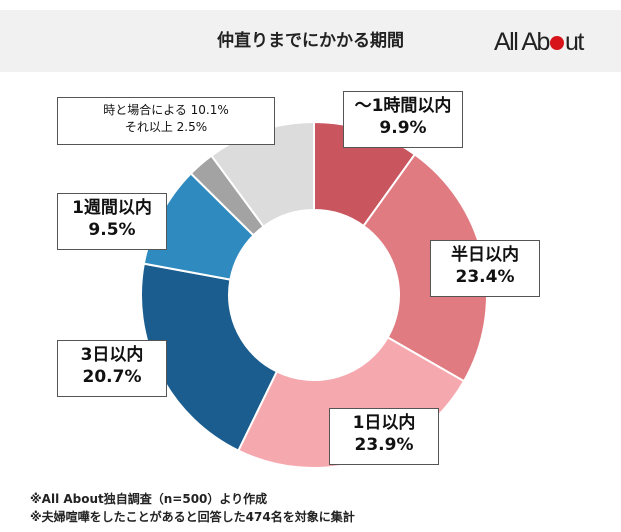  What do you see at coordinates (112, 208) in the screenshot?
I see `label-name: 1週間以内` at bounding box center [112, 208].